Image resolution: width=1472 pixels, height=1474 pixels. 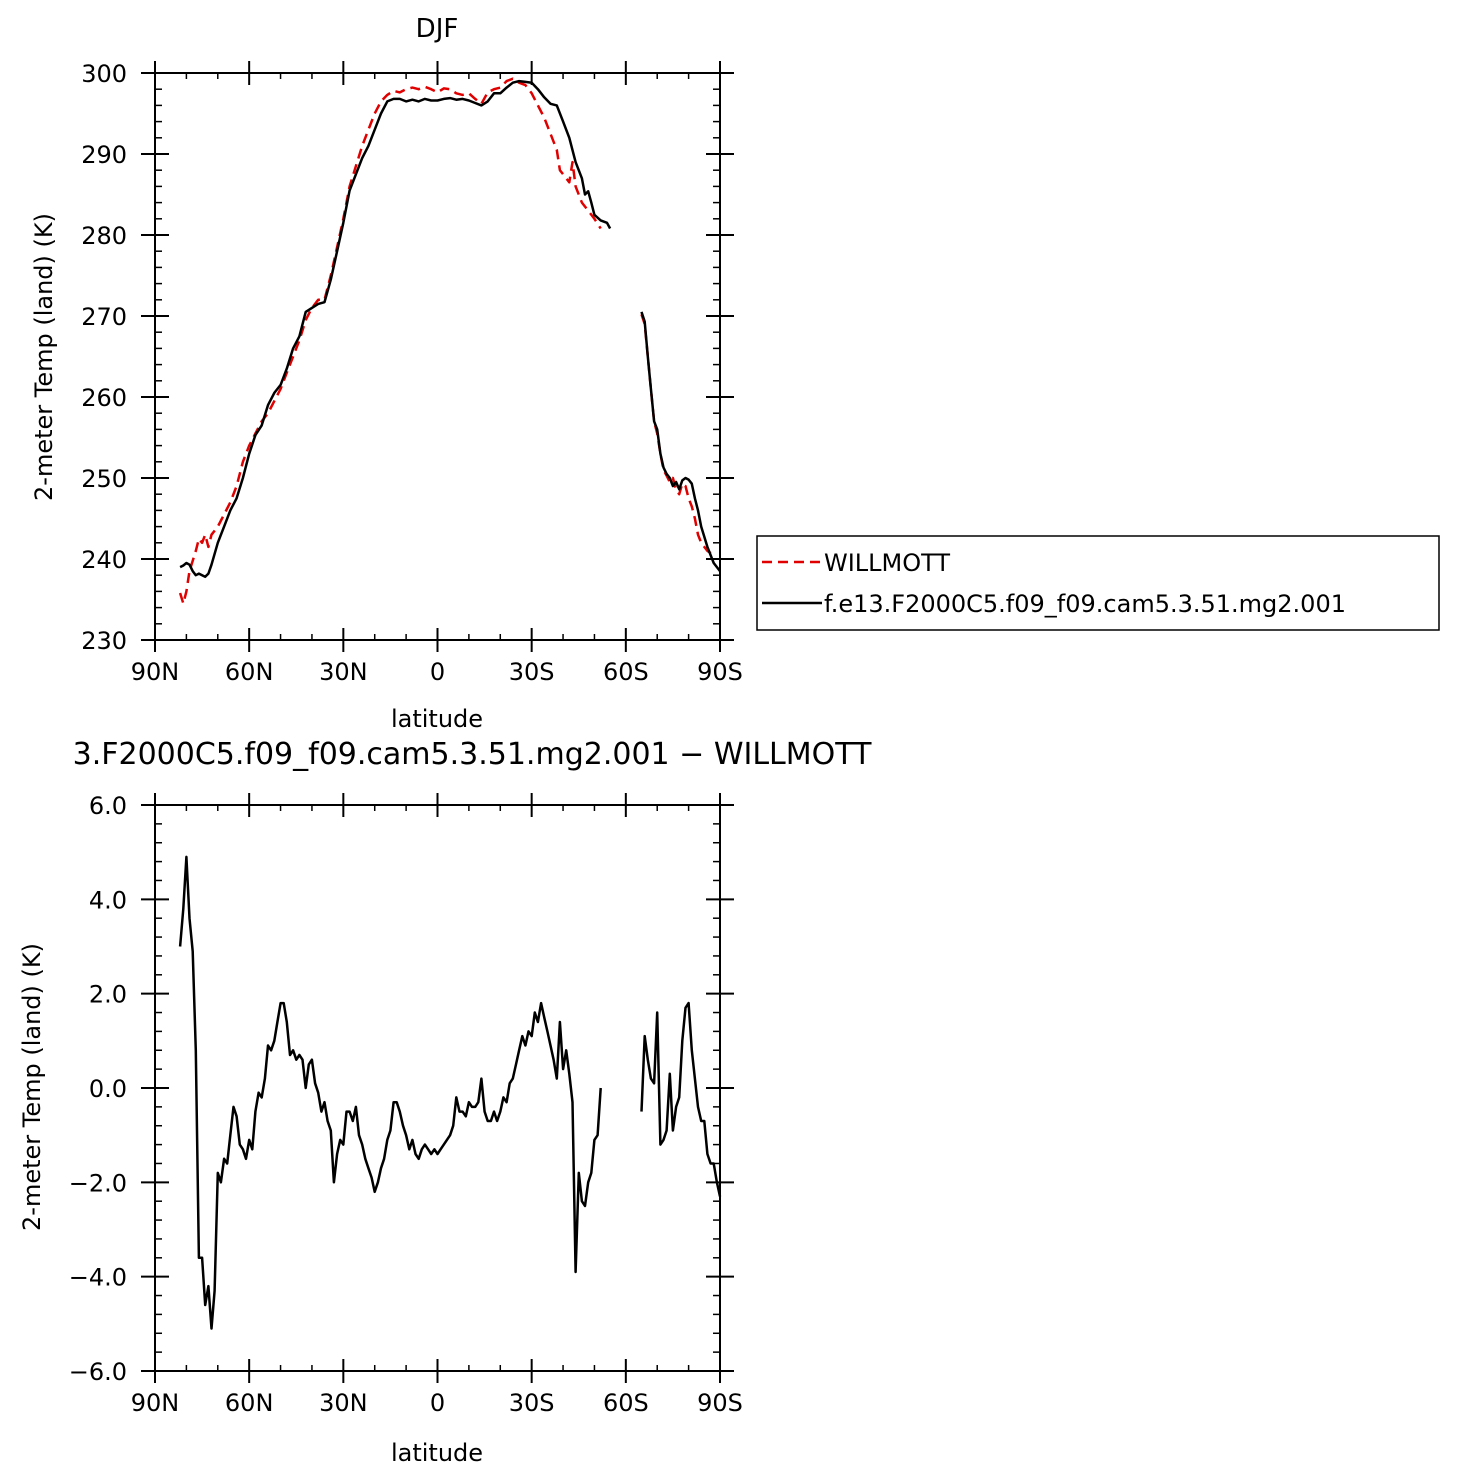 What do you see at coordinates (32, 1087) in the screenshot?
I see `bottom-y-axis-label: 2-meter Temp (land) (K)` at bounding box center [32, 1087].